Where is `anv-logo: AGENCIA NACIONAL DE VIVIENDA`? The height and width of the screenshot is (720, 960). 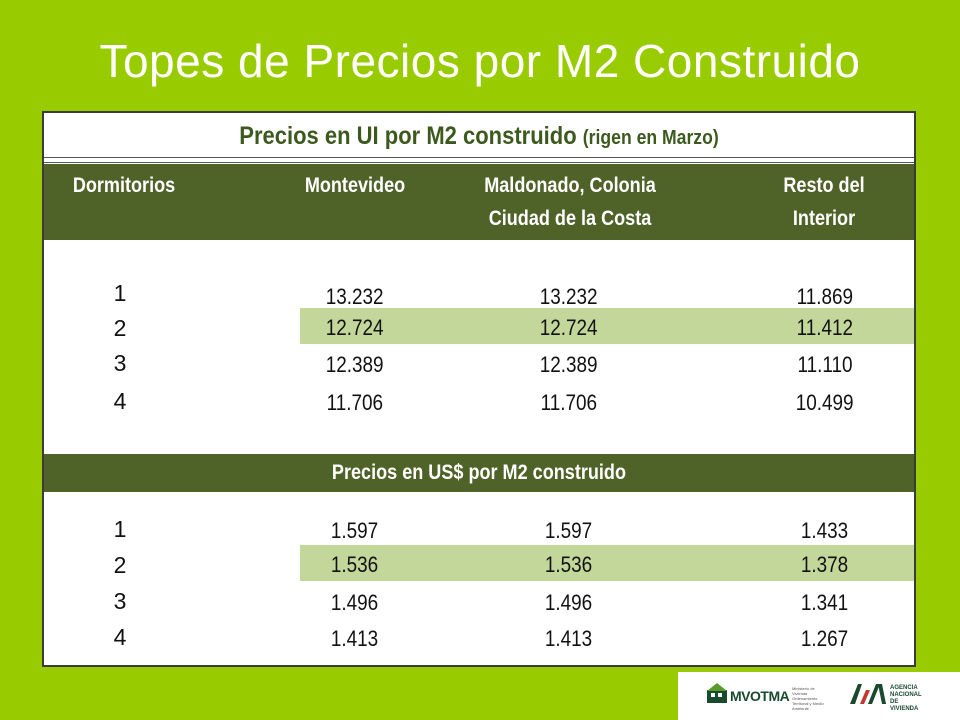
anv-logo: AGENCIA NACIONAL DE VIVIENDA is located at coordinates (886, 697).